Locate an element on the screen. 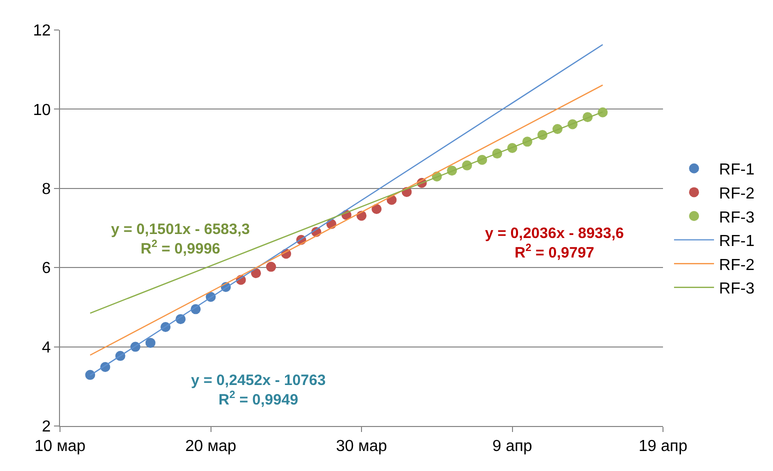  y-tick-label: 8 is located at coordinates (46, 189).